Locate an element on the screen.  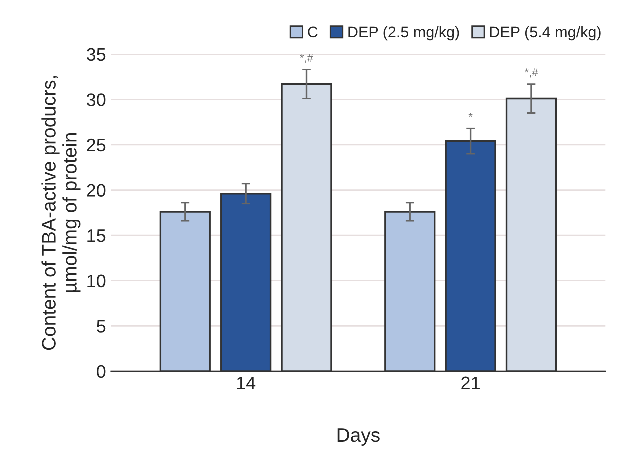
annotation: * is located at coordinates (470, 115).